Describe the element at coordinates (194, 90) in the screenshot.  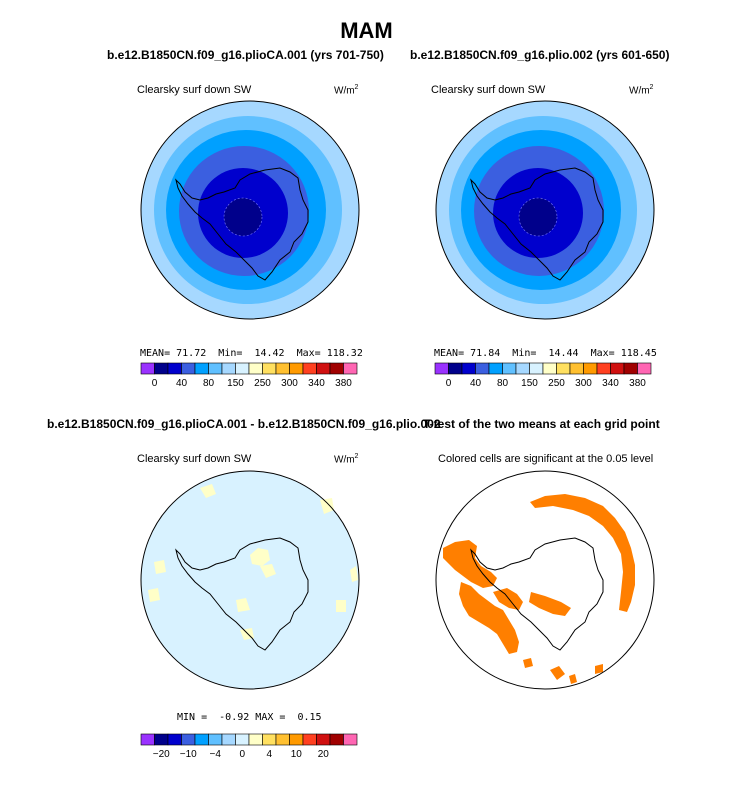
I see `panel-a-field-label: Clearsky surf down SW` at that location.